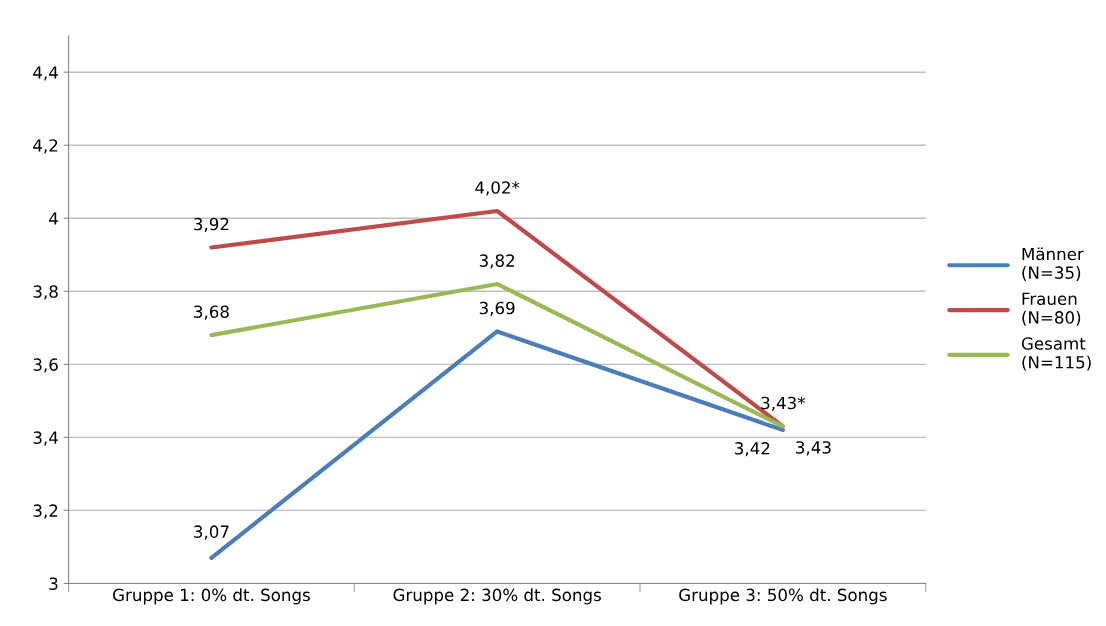  I want to click on x-tick-label: Gruppe 3: 50% dt. Songs, so click(783, 596).